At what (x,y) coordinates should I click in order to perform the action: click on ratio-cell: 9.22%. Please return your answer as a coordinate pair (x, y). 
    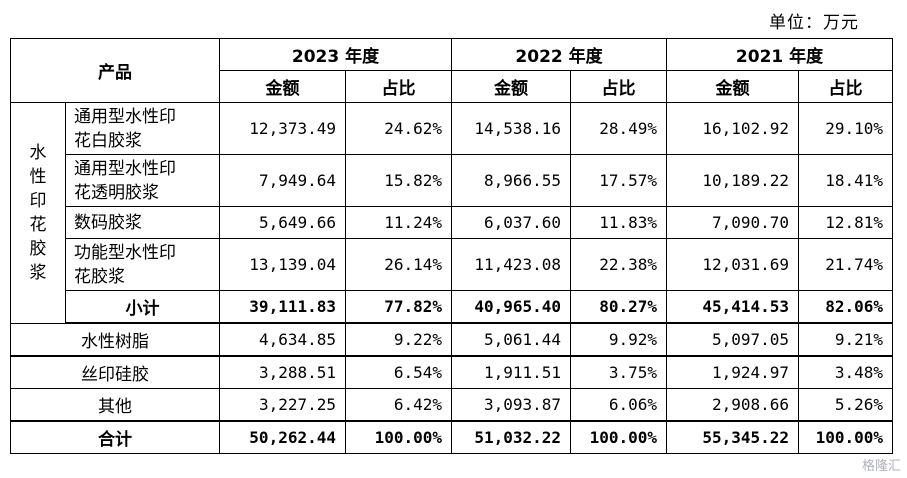
    Looking at the image, I should click on (398, 339).